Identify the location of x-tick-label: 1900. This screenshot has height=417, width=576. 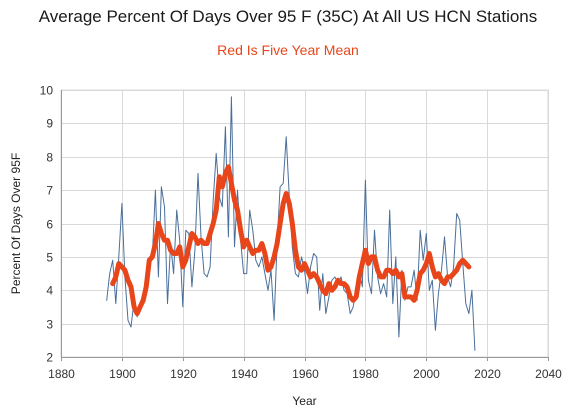
(122, 374).